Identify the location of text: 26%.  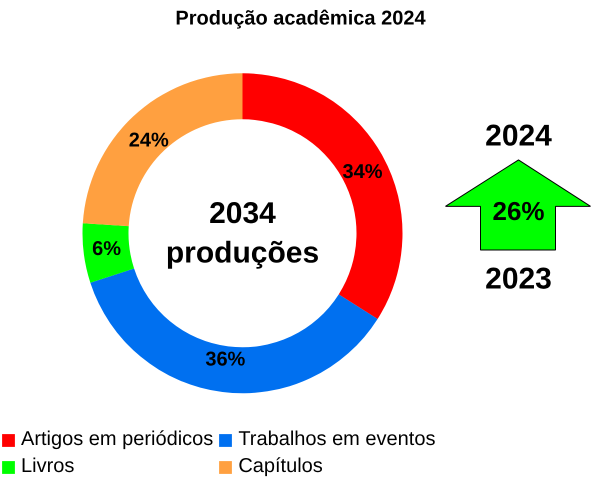
(518, 211).